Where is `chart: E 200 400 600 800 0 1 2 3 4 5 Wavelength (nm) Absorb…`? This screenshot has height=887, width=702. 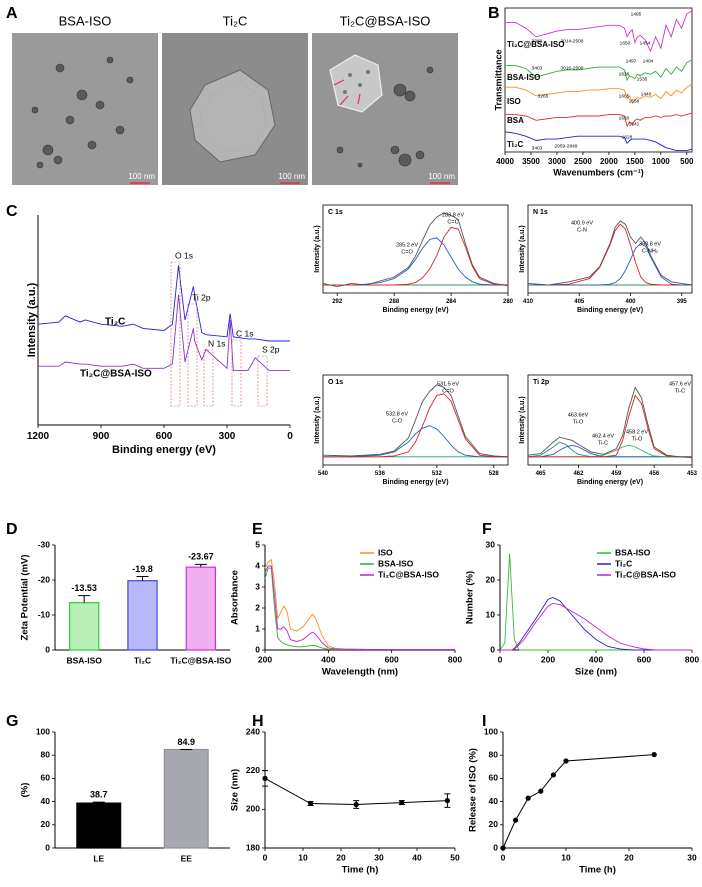
chart: E 200 400 600 800 0 1 2 3 4 5 Wavelength (nm) Absorb… is located at coordinates (345, 599).